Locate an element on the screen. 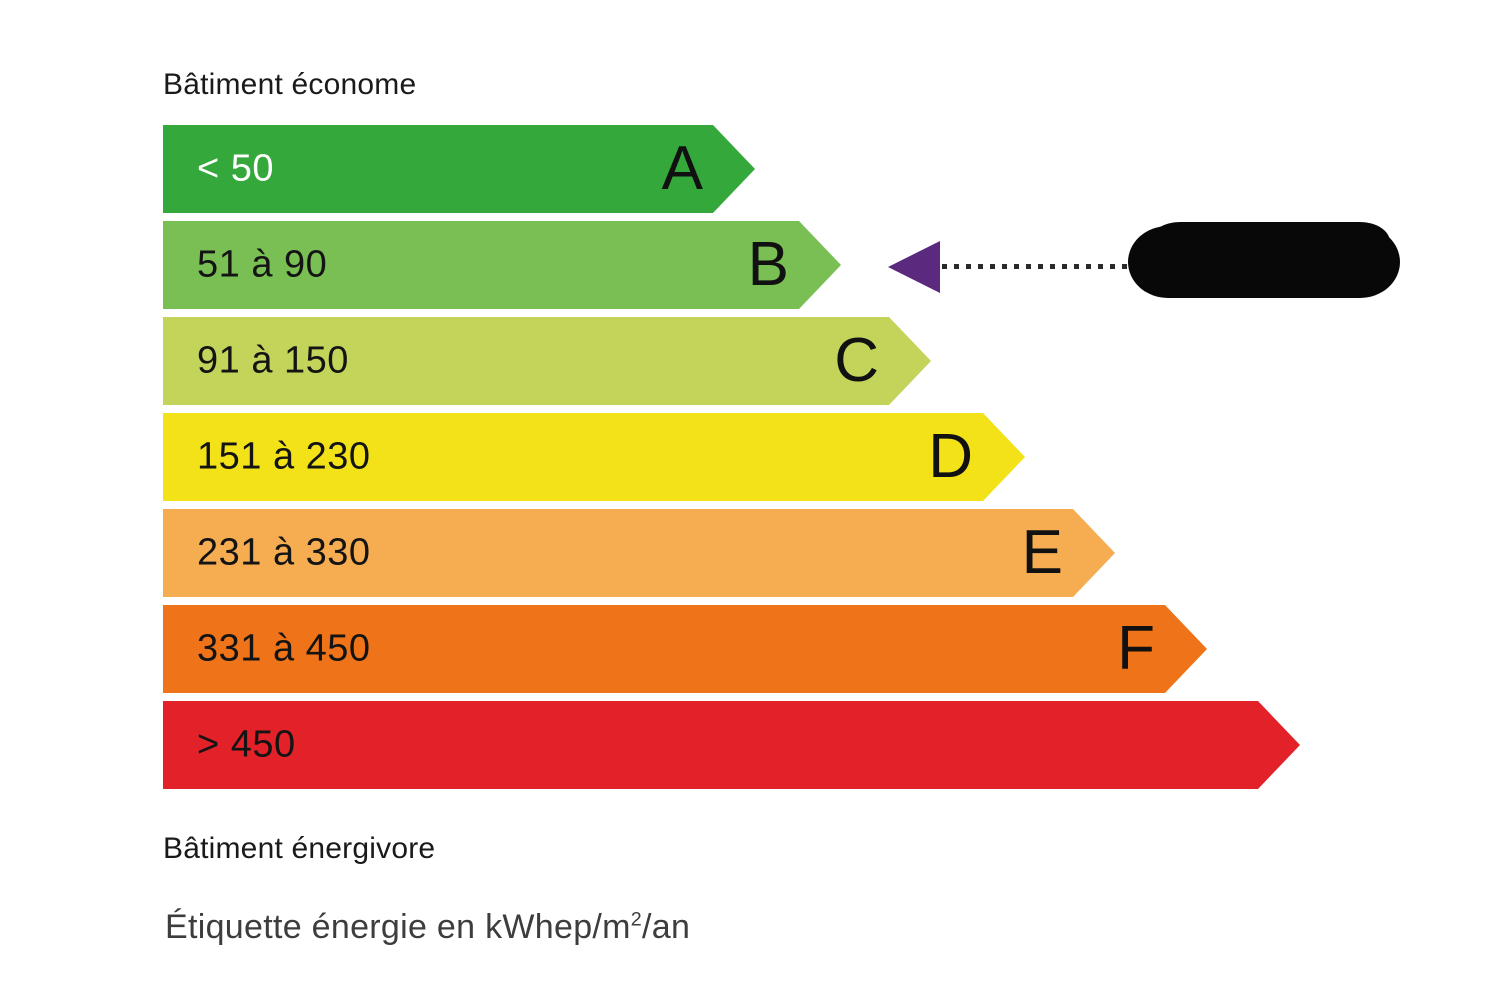 Image resolution: width=1500 pixels, height=992 pixels. energy-class-range-label: > 450 is located at coordinates (246, 744).